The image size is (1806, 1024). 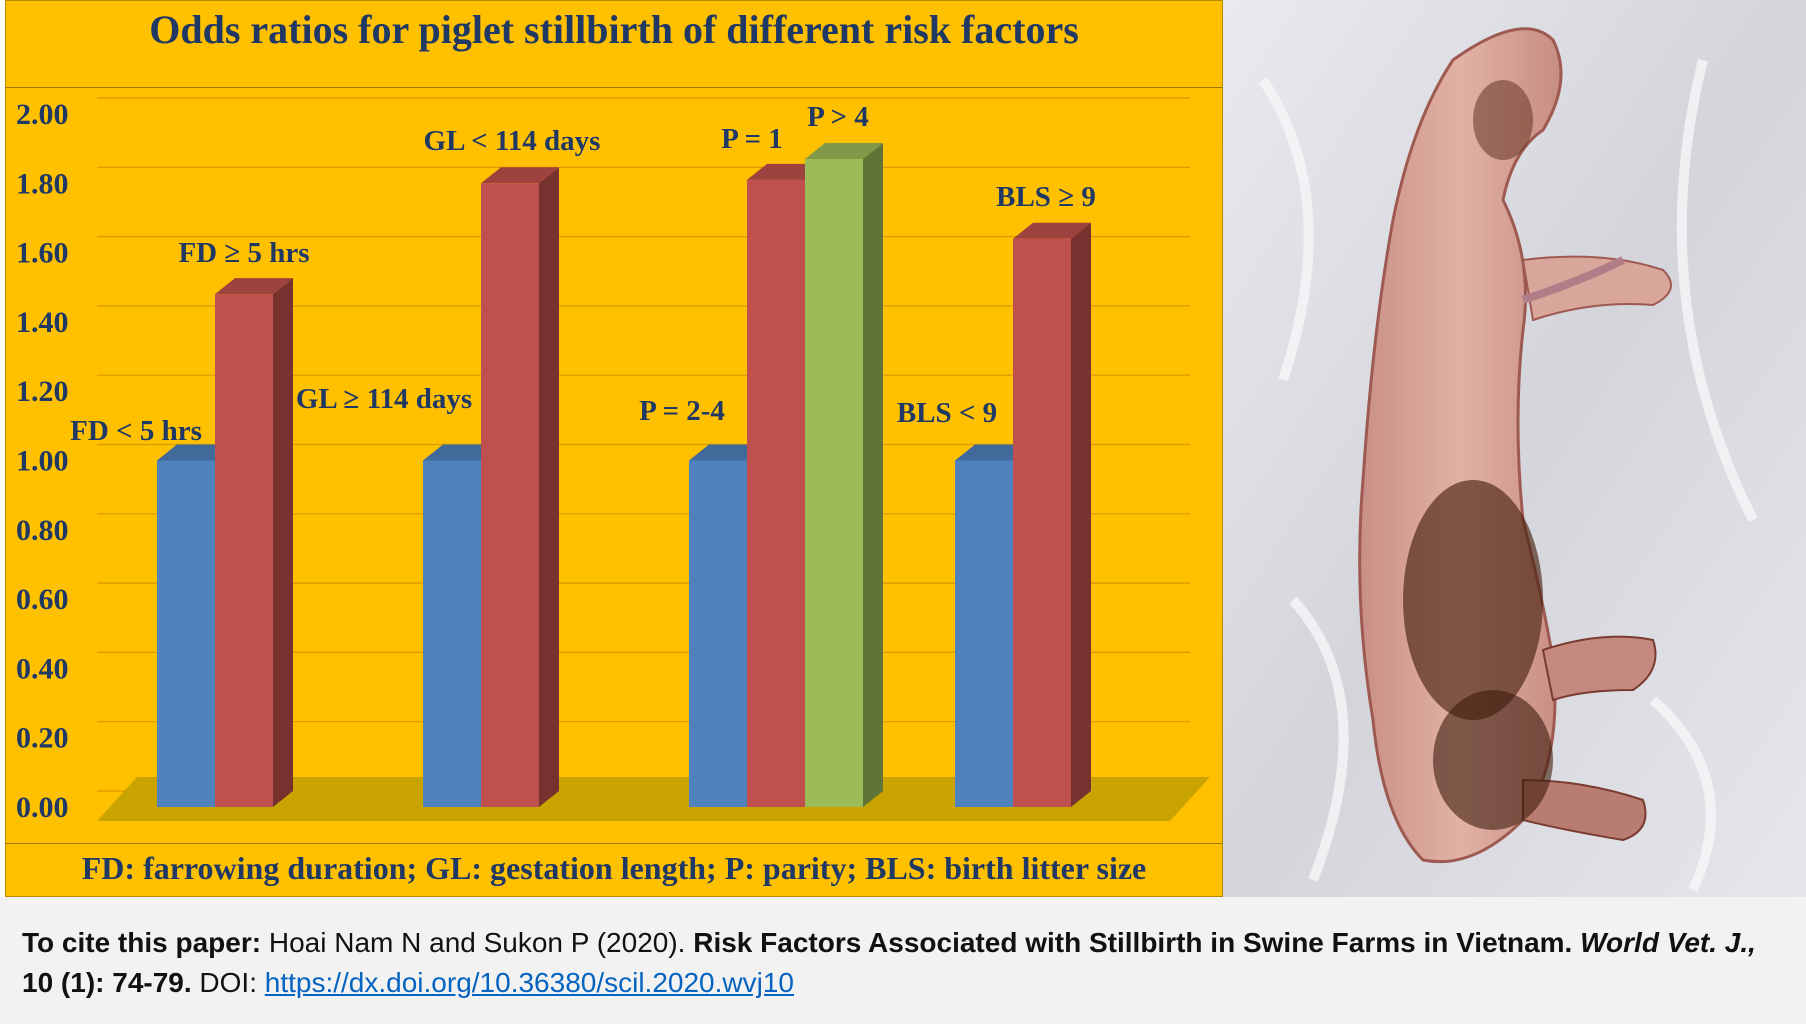 What do you see at coordinates (228, 982) in the screenshot?
I see `citation-doi-label: DOI:` at bounding box center [228, 982].